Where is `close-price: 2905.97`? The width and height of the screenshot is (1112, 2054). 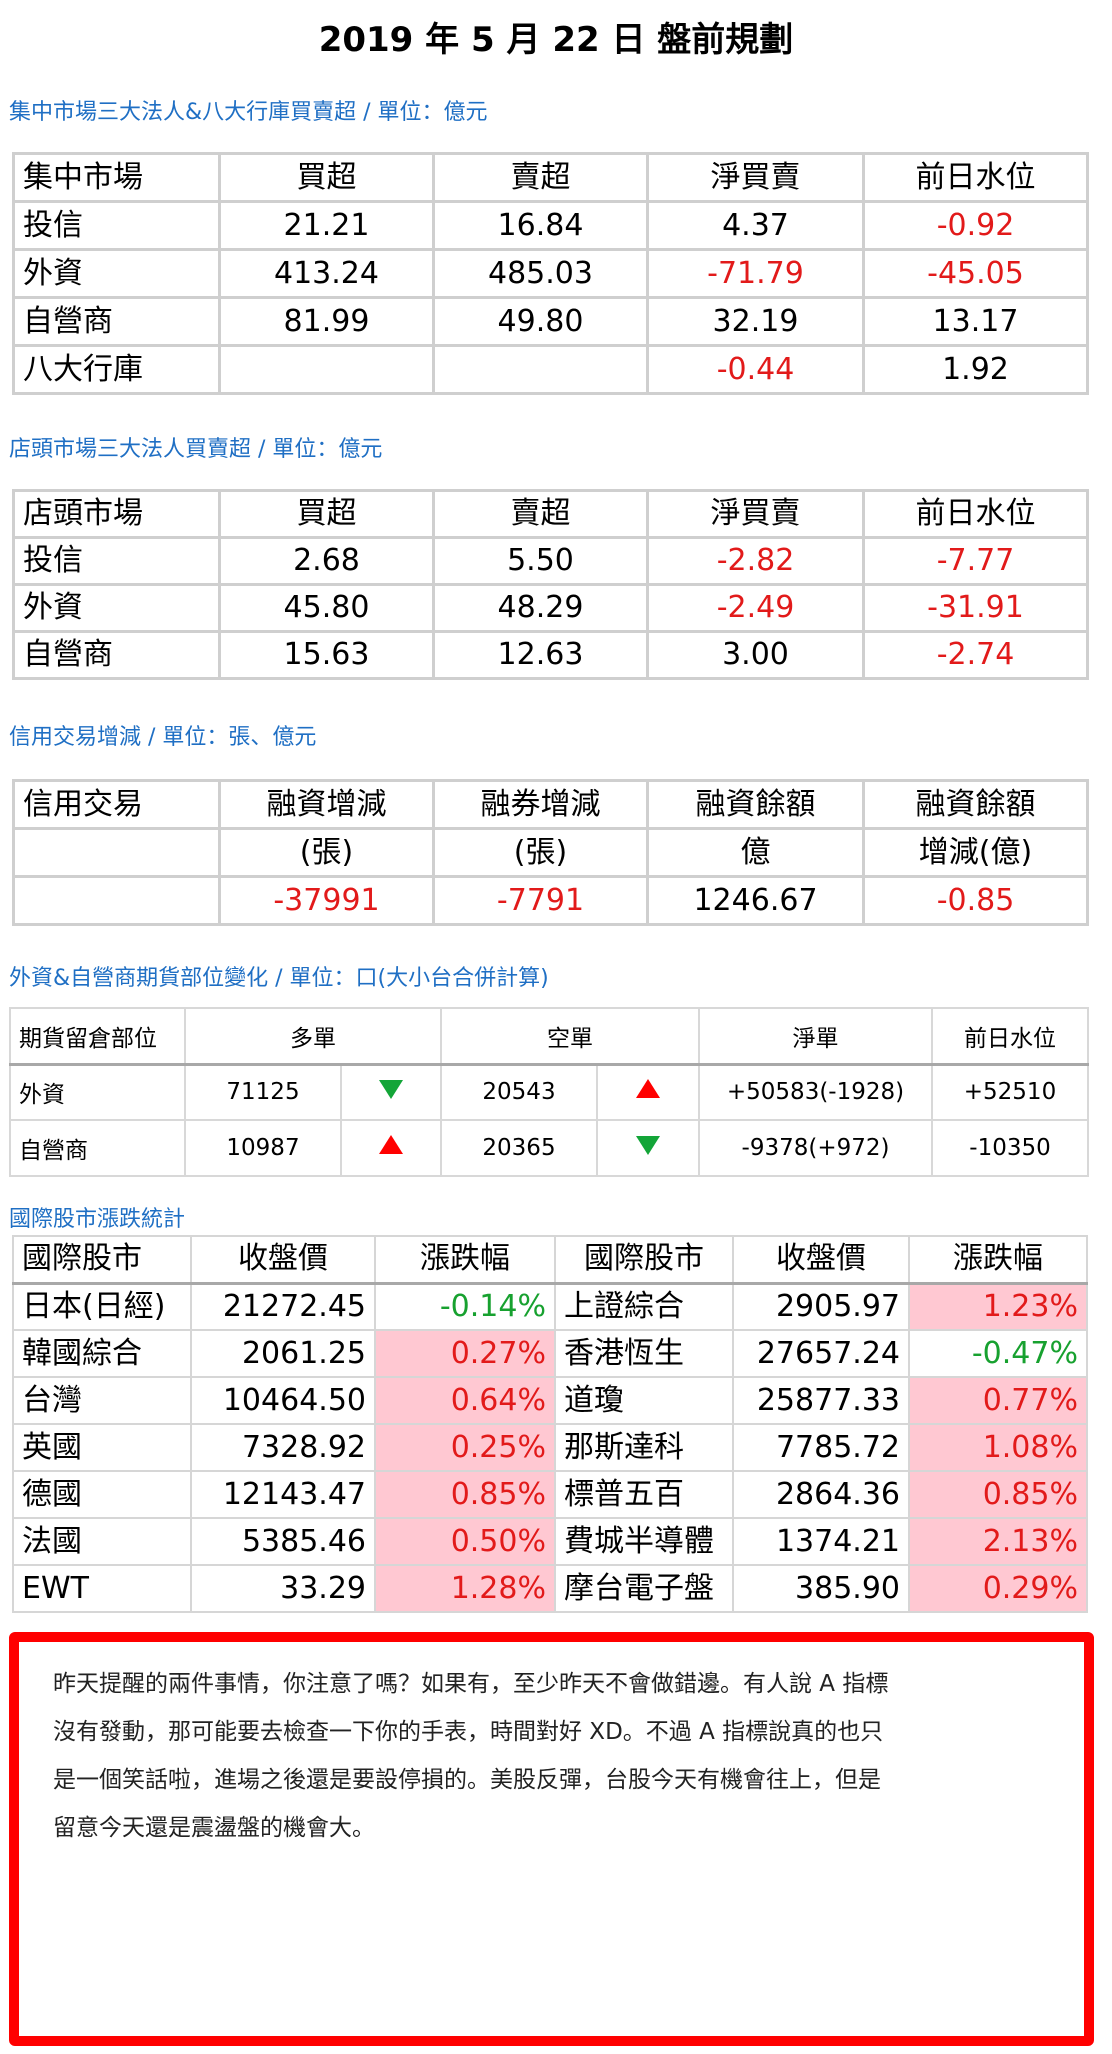
close-price: 2905.97 is located at coordinates (821, 1306).